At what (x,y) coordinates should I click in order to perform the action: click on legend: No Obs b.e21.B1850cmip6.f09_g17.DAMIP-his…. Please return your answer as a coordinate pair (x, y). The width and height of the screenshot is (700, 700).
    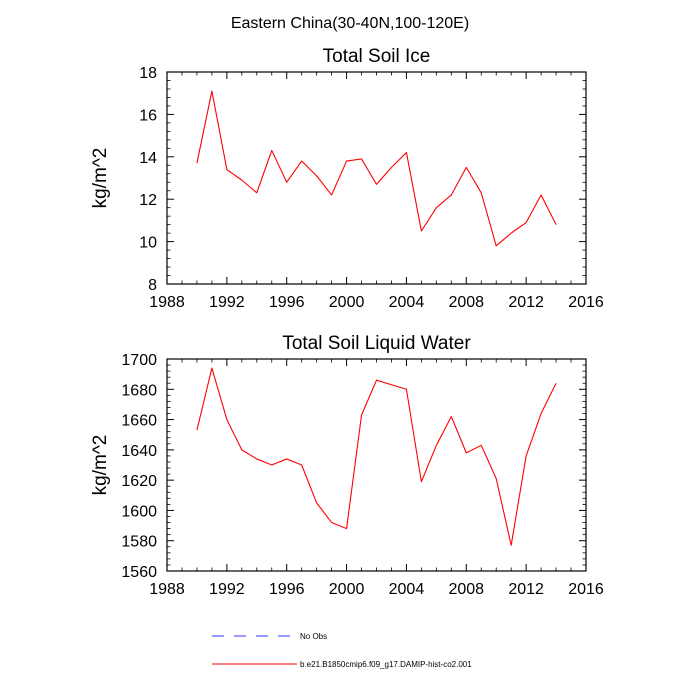
    Looking at the image, I should click on (342, 650).